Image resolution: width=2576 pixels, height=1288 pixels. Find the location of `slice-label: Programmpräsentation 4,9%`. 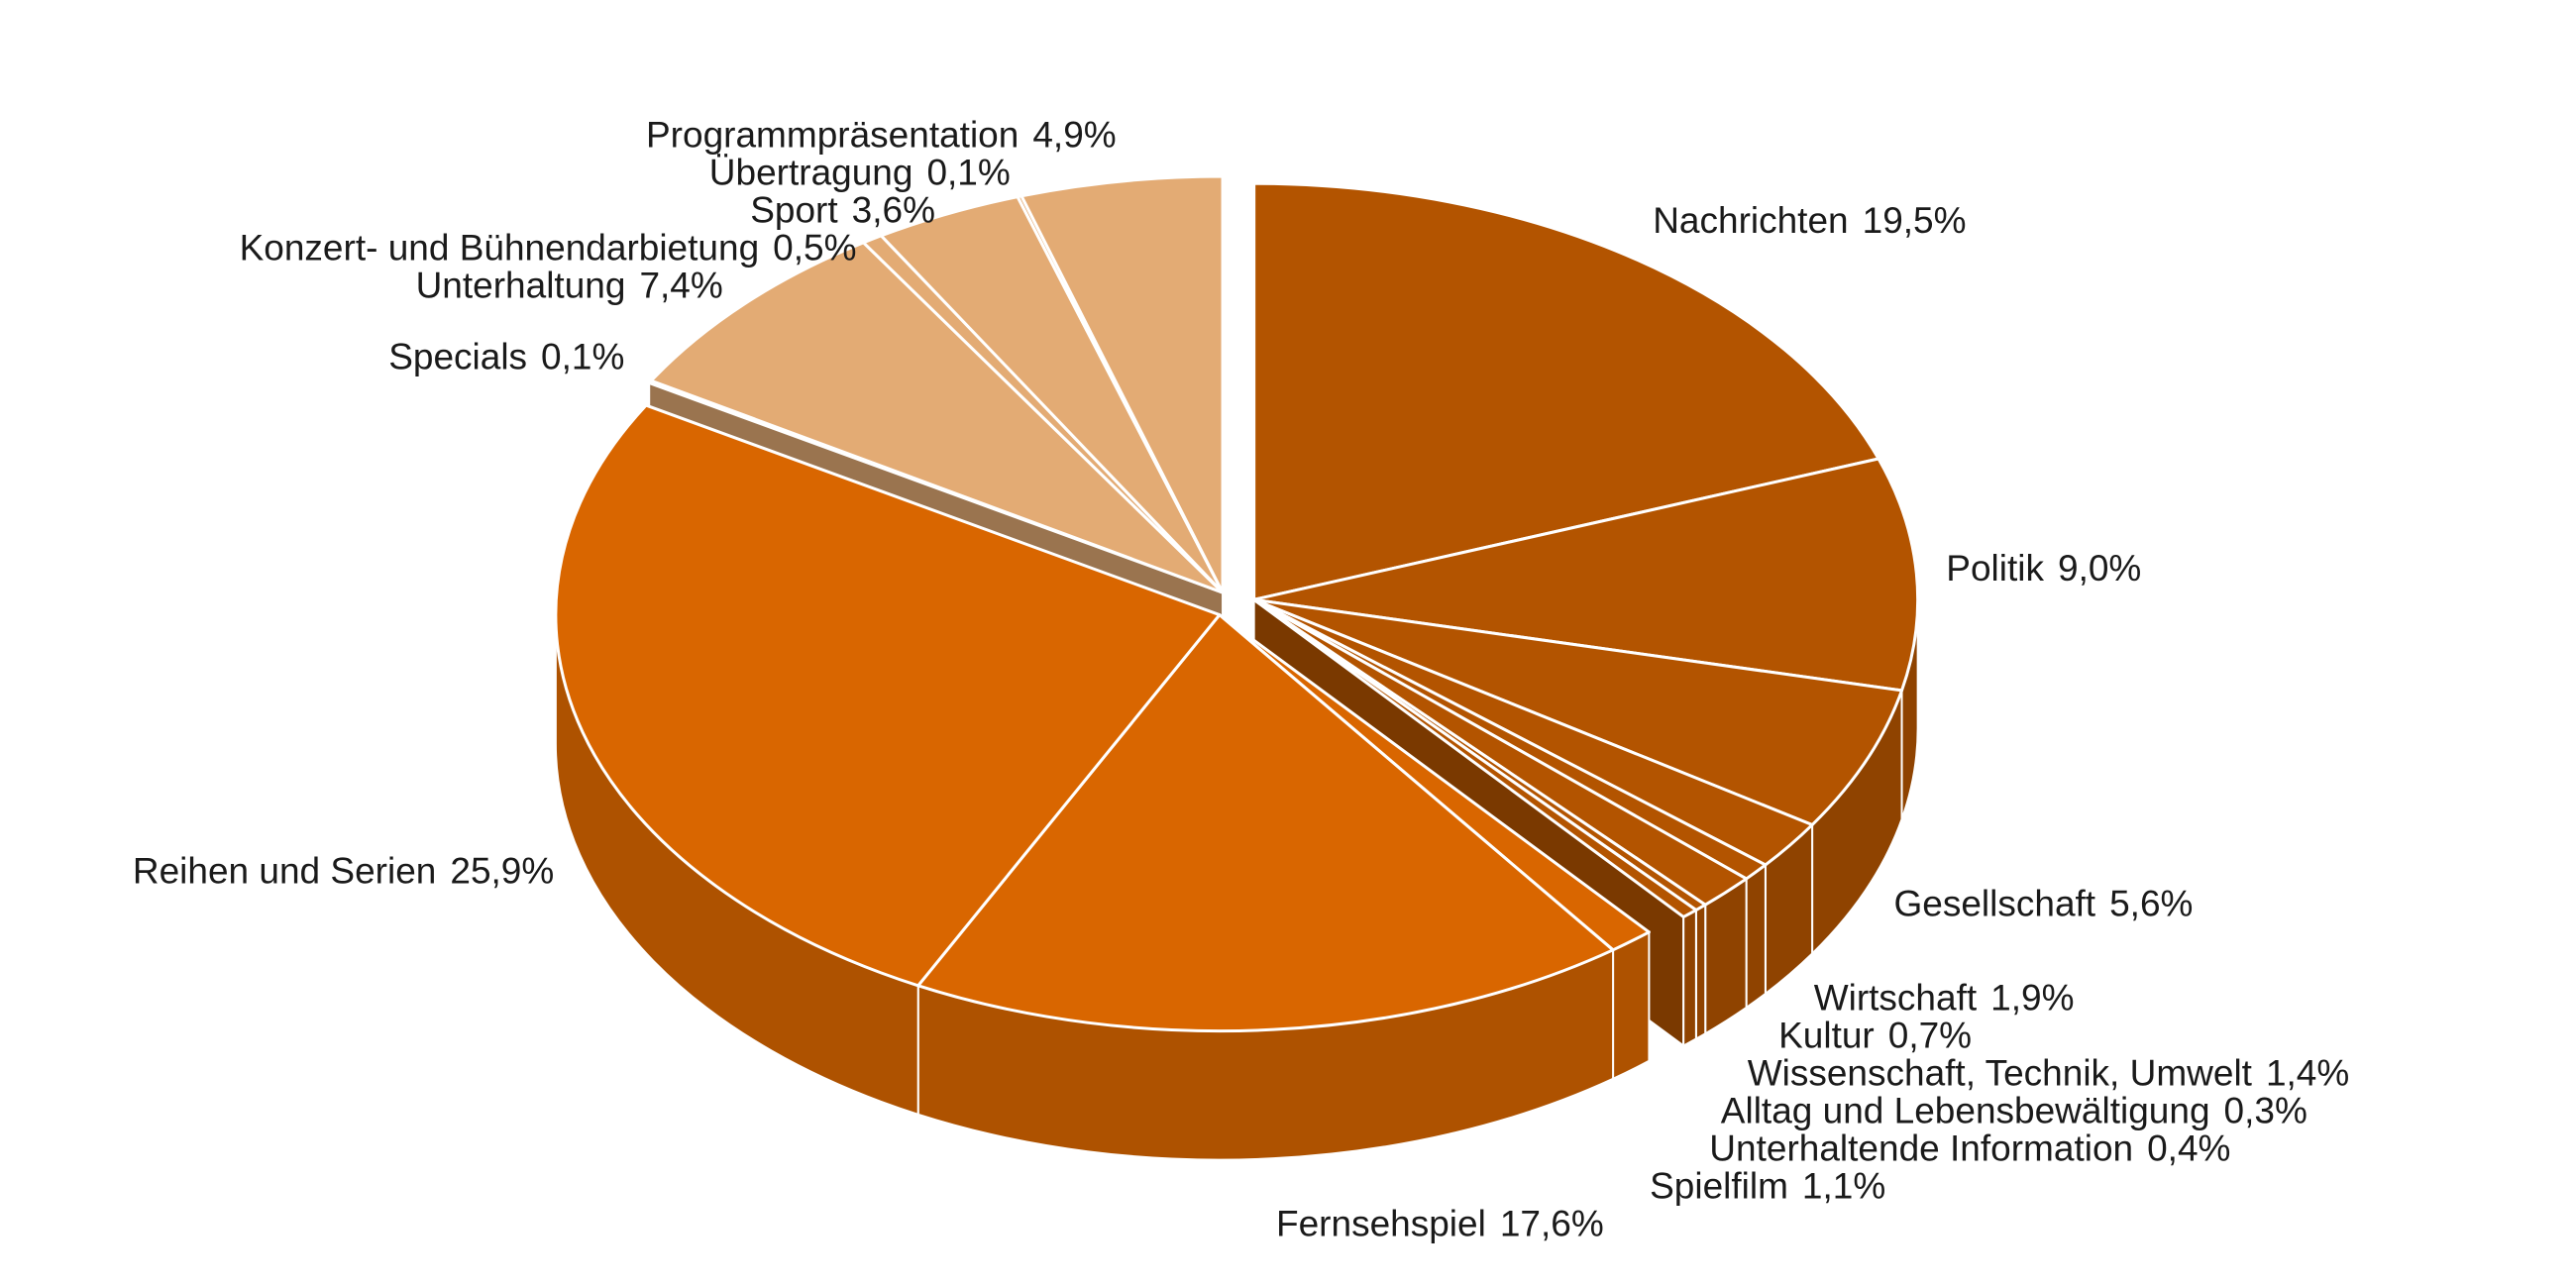

slice-label: Programmpräsentation 4,9% is located at coordinates (881, 134).